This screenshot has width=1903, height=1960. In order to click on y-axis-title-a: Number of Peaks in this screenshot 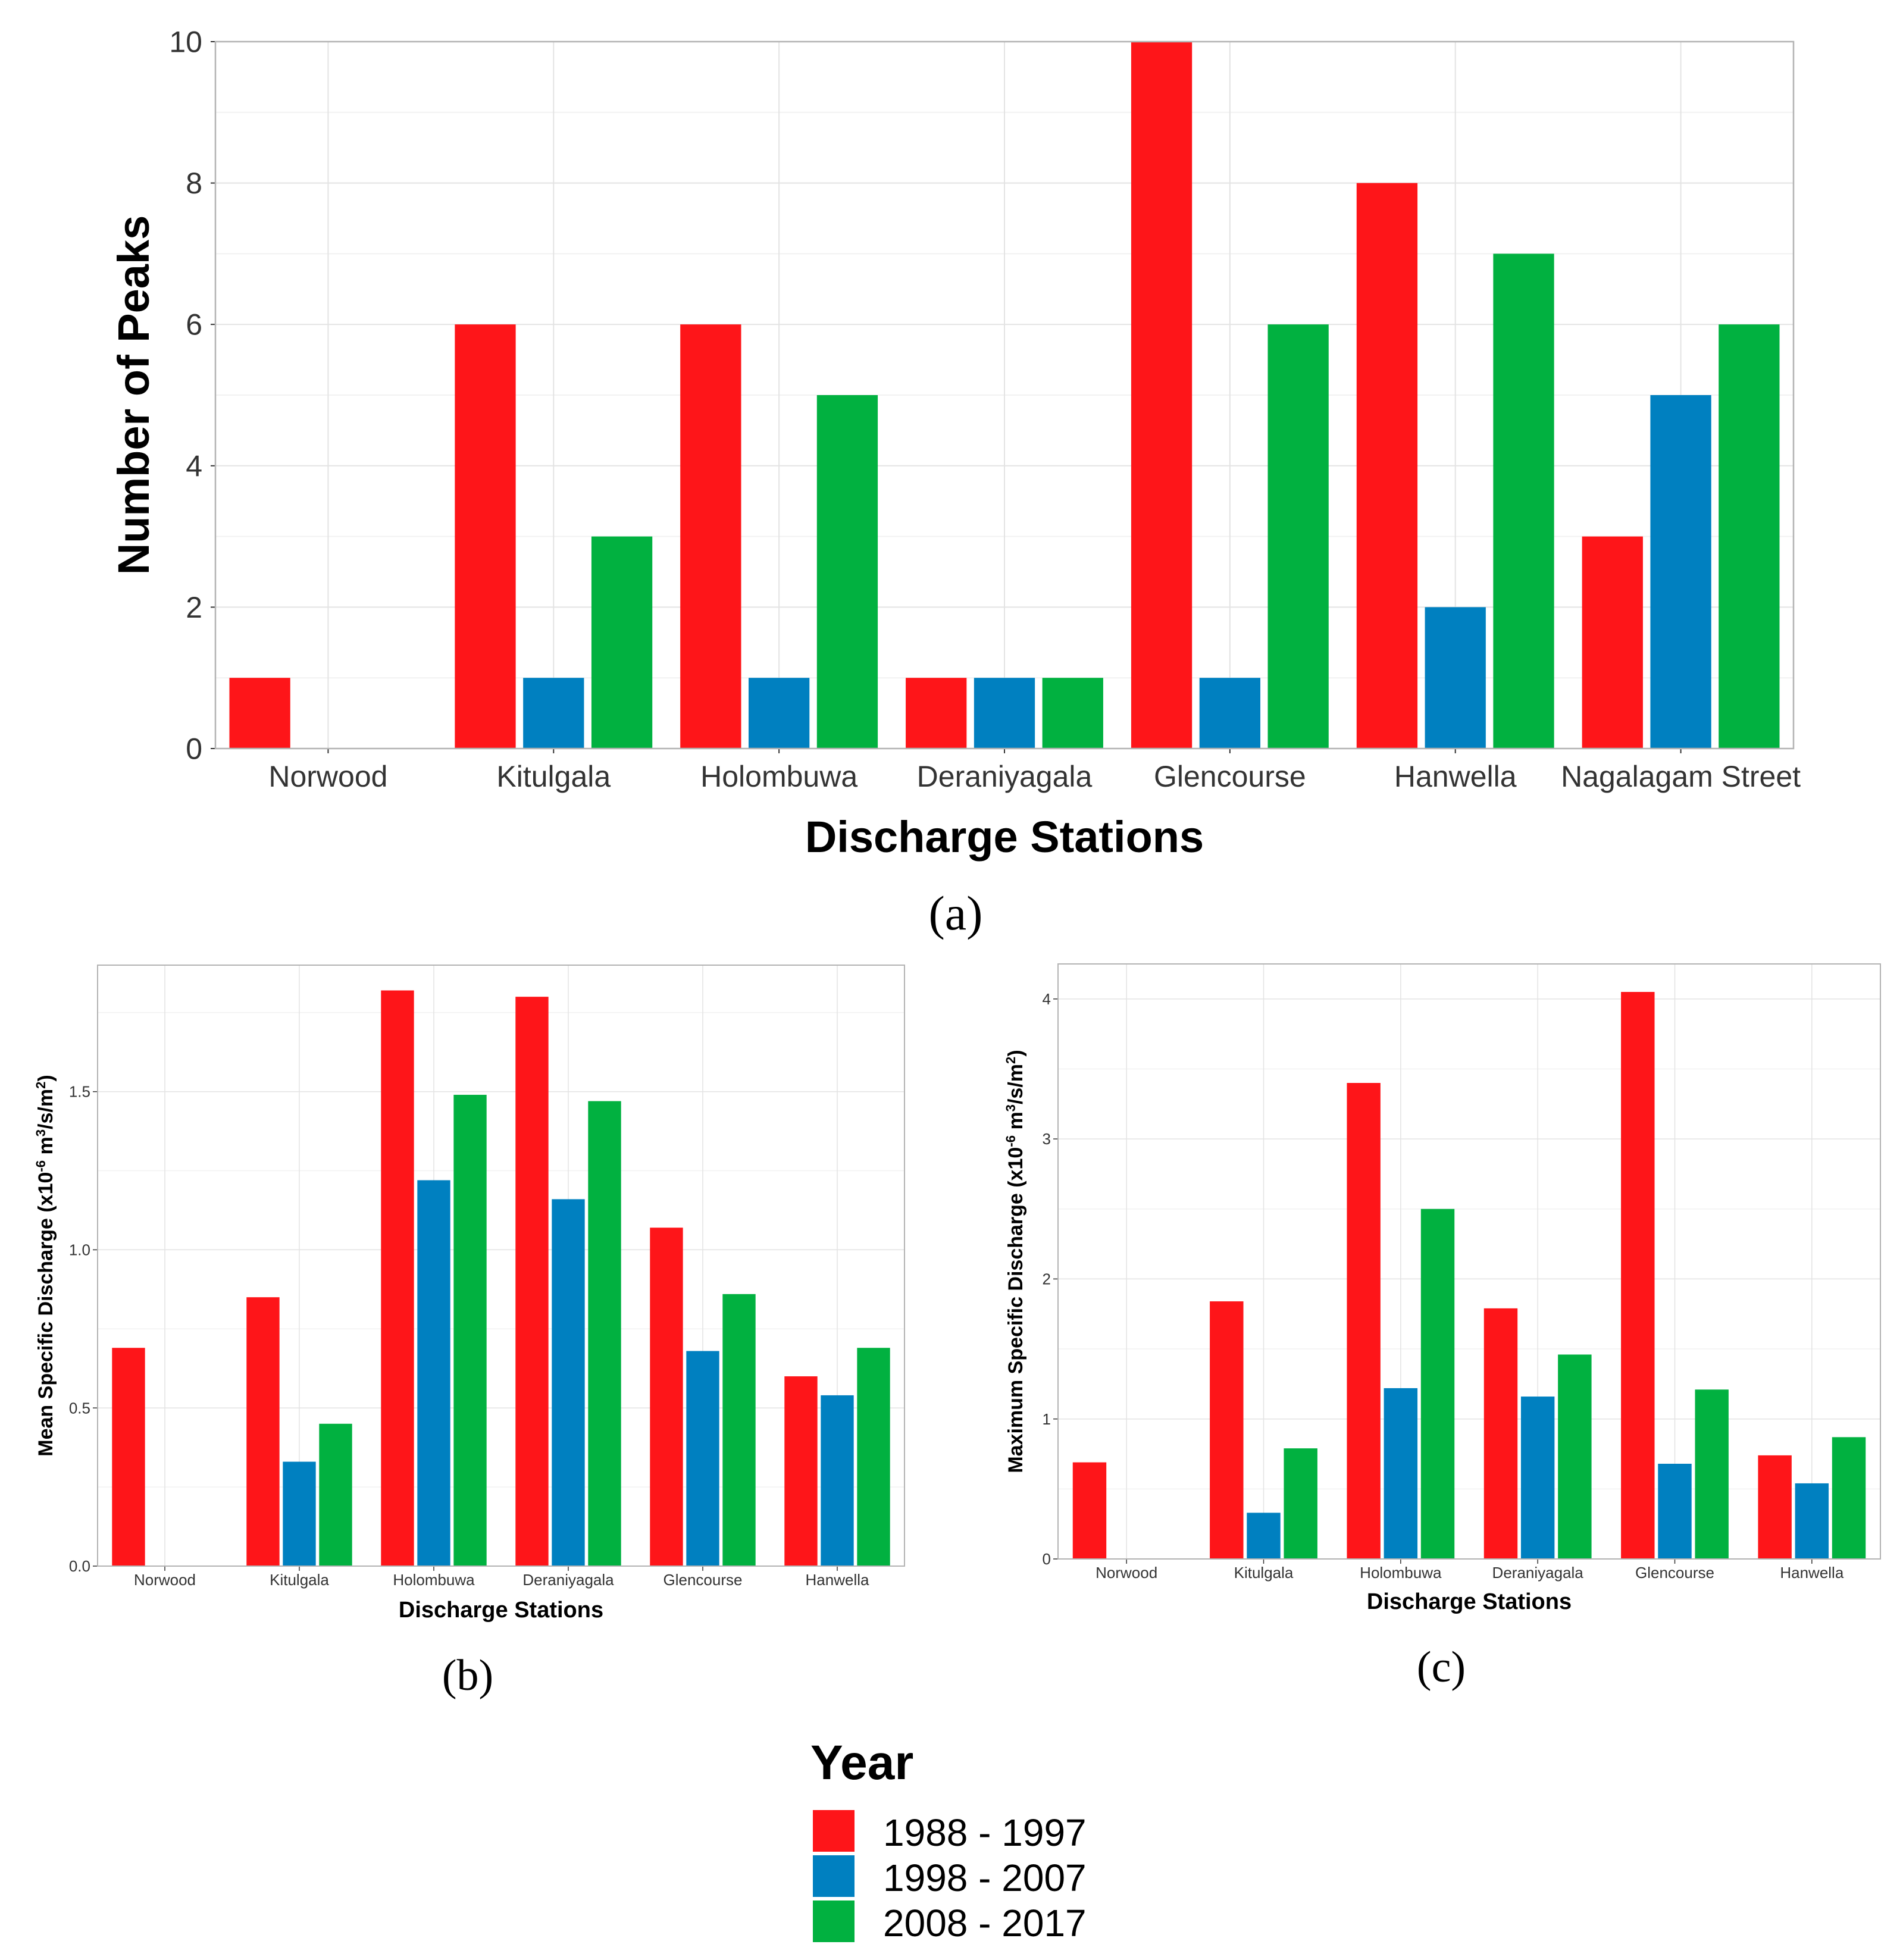, I will do `click(133, 395)`.